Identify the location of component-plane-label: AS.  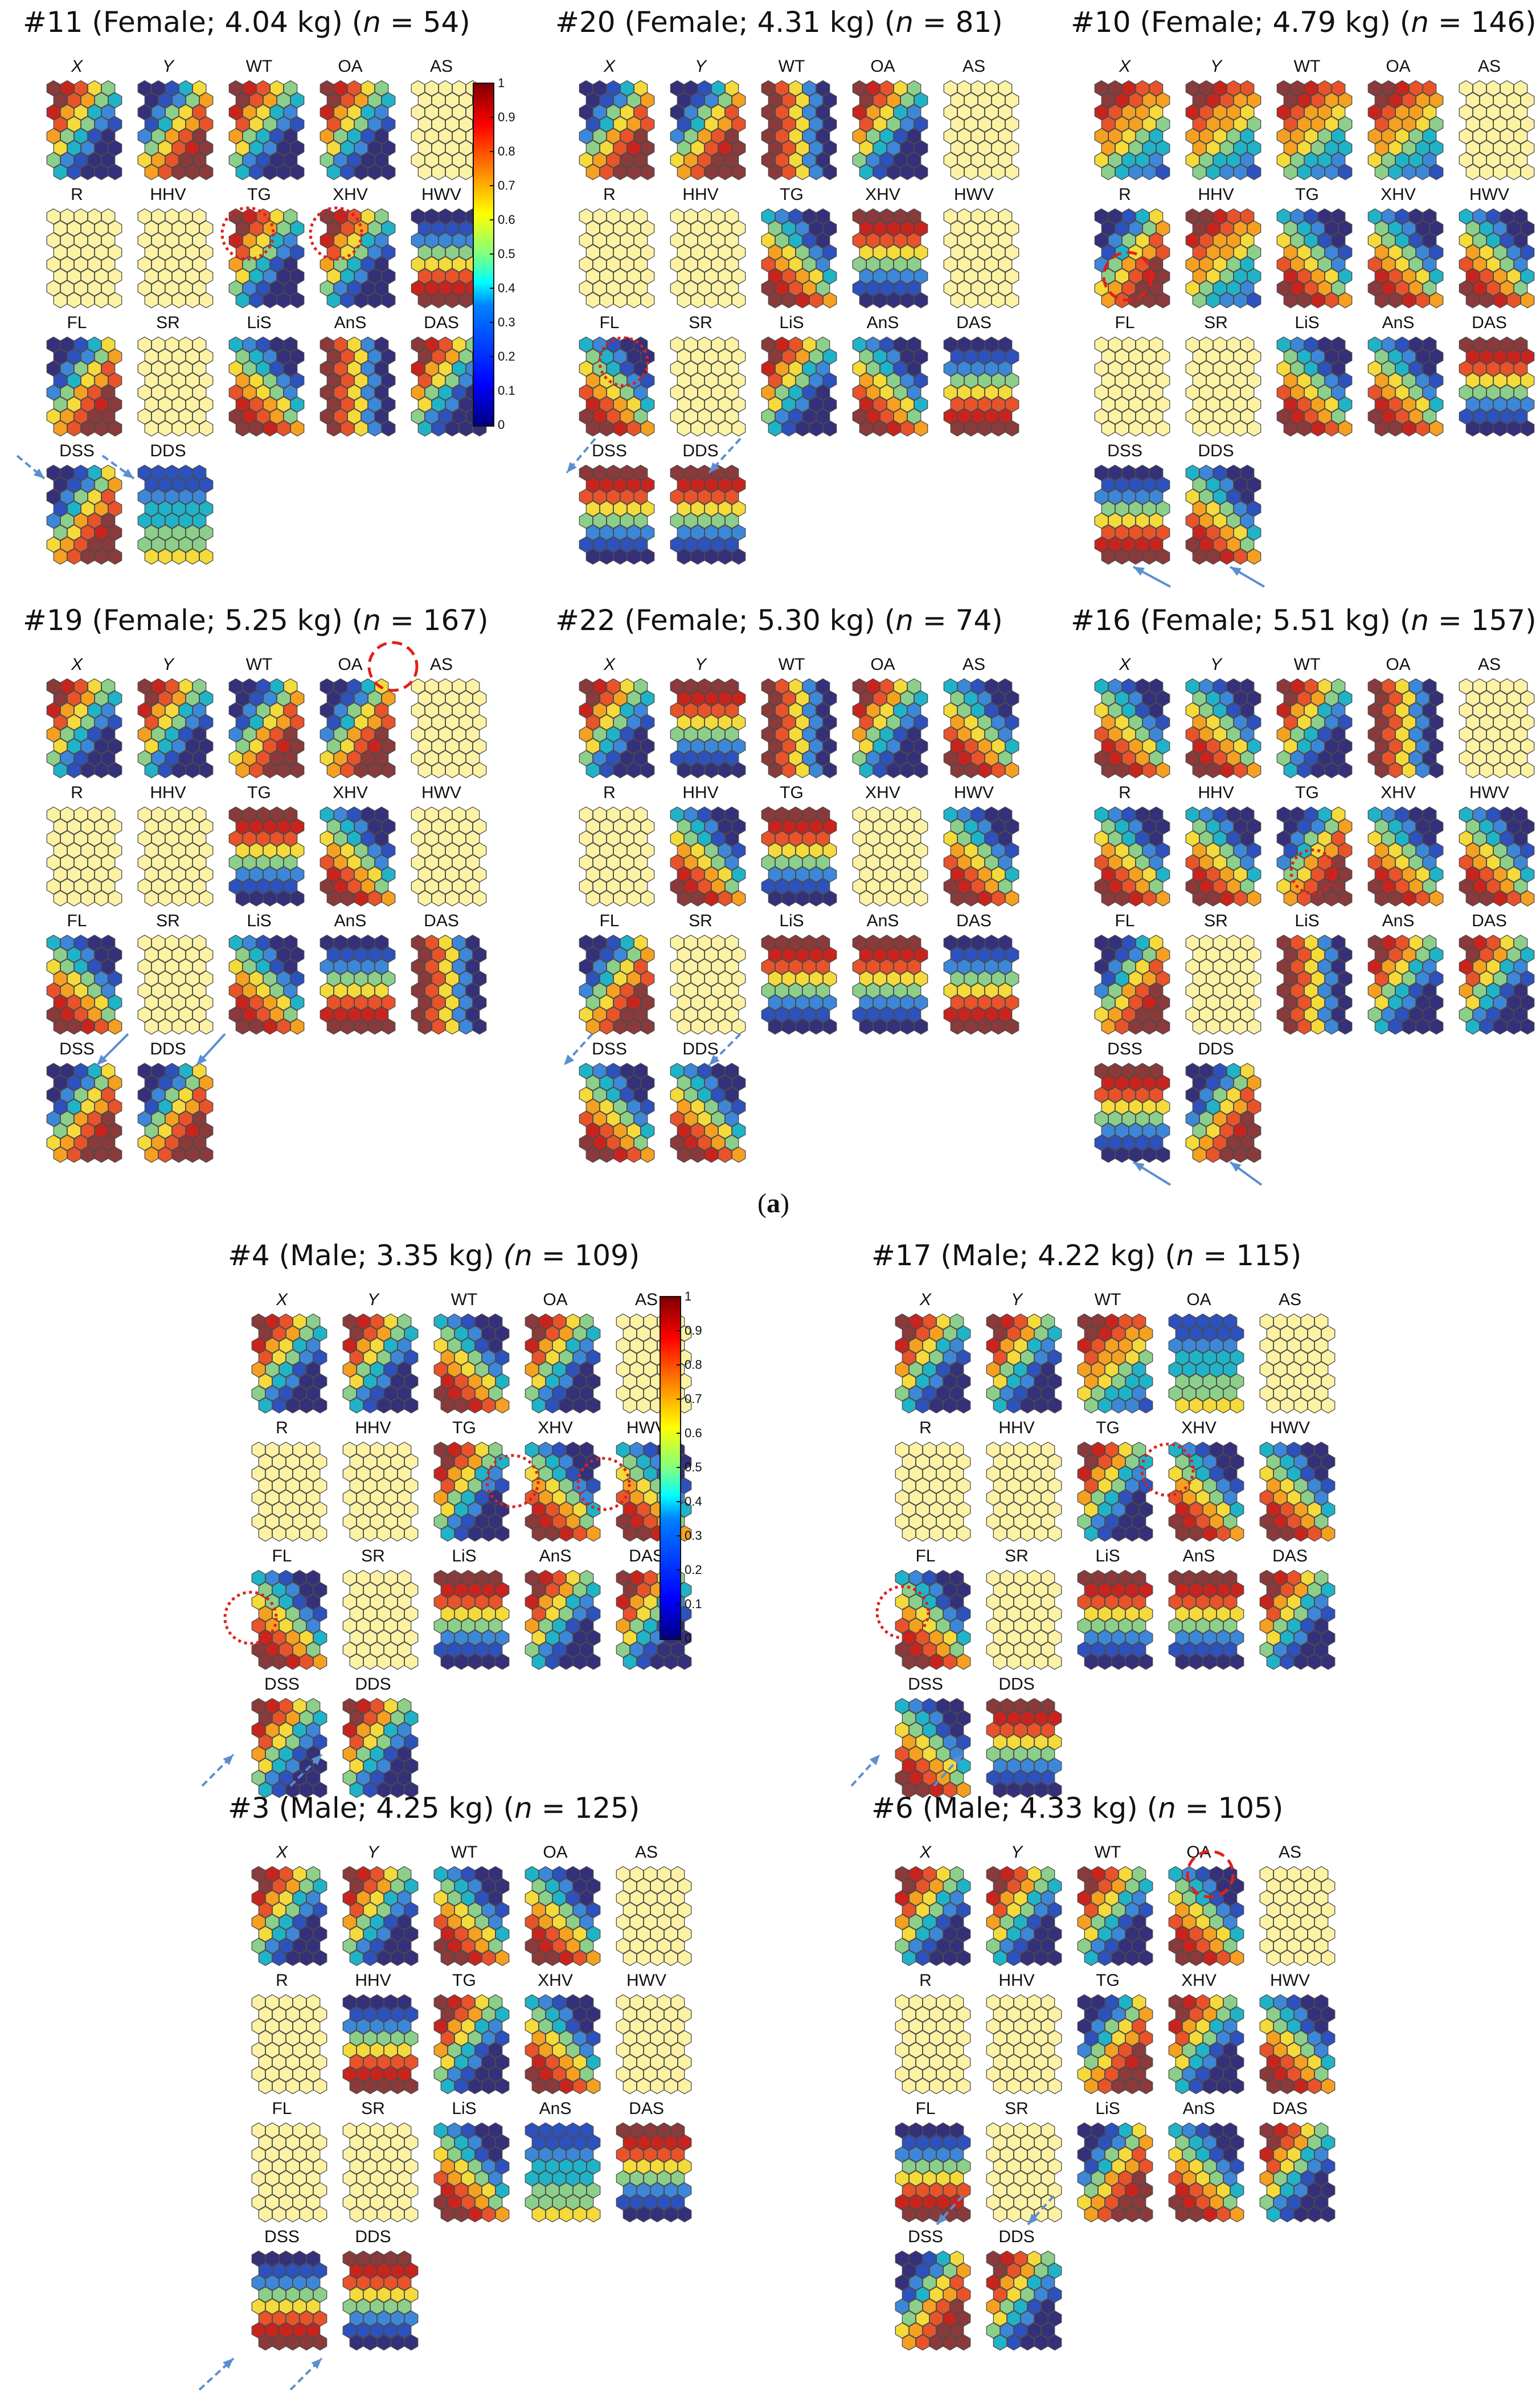
(1489, 66).